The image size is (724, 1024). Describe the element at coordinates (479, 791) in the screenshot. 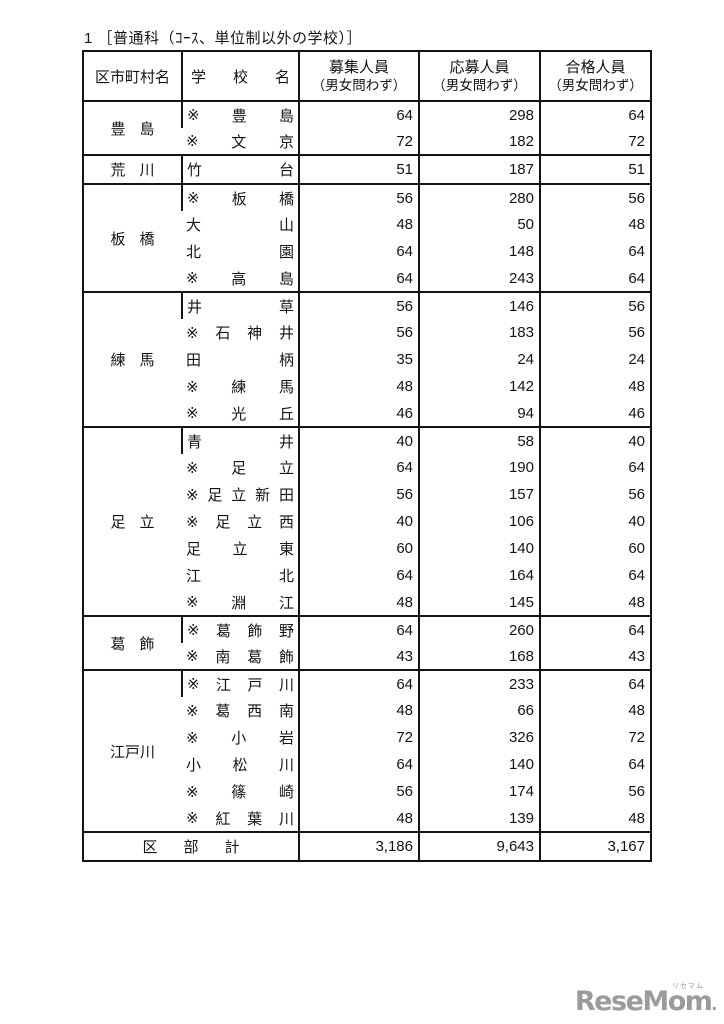

I see `applicants-cell: 174` at that location.